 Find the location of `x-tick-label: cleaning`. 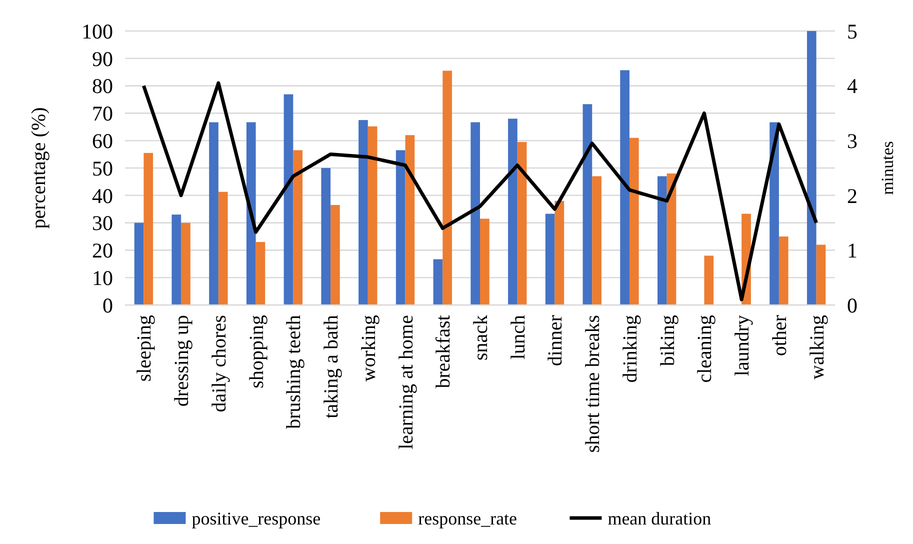

x-tick-label: cleaning is located at coordinates (705, 349).